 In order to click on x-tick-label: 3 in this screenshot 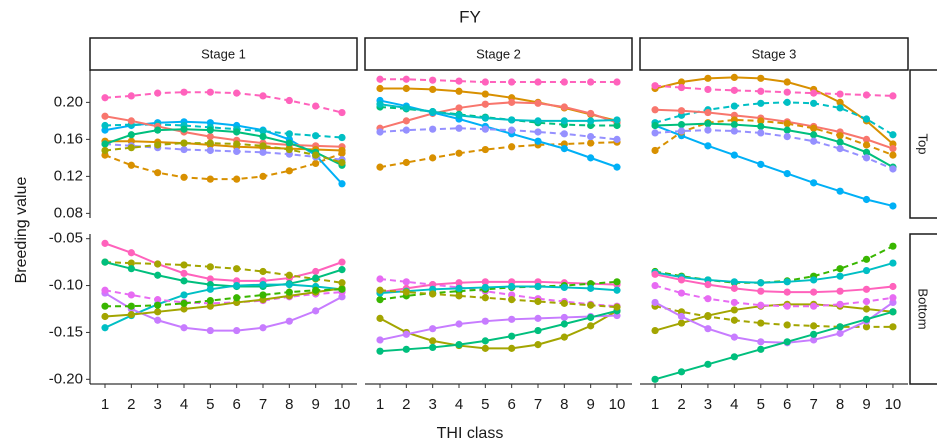, I will do `click(708, 404)`.